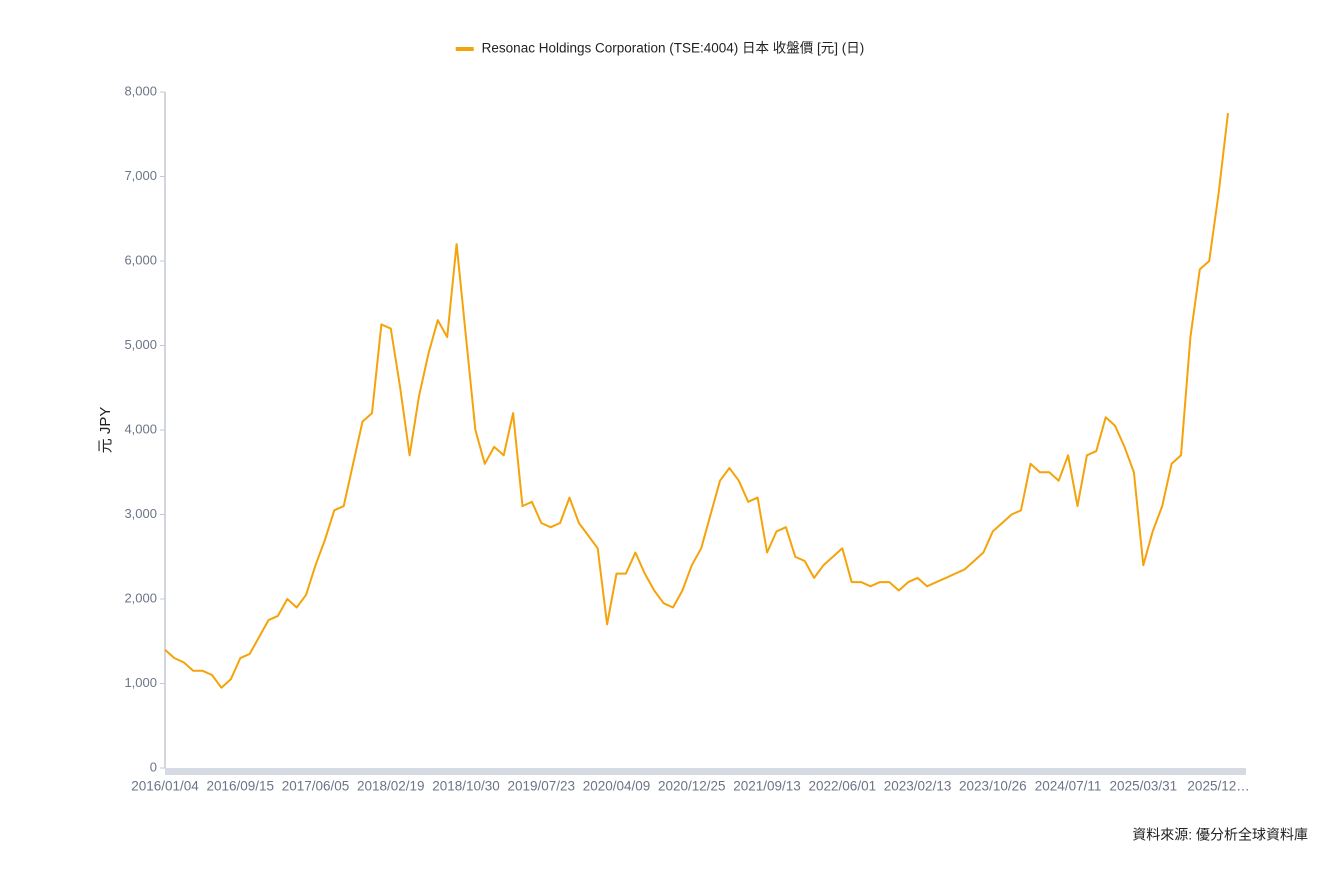 The width and height of the screenshot is (1320, 880). I want to click on y-tick-label: 6,000, so click(140, 259).